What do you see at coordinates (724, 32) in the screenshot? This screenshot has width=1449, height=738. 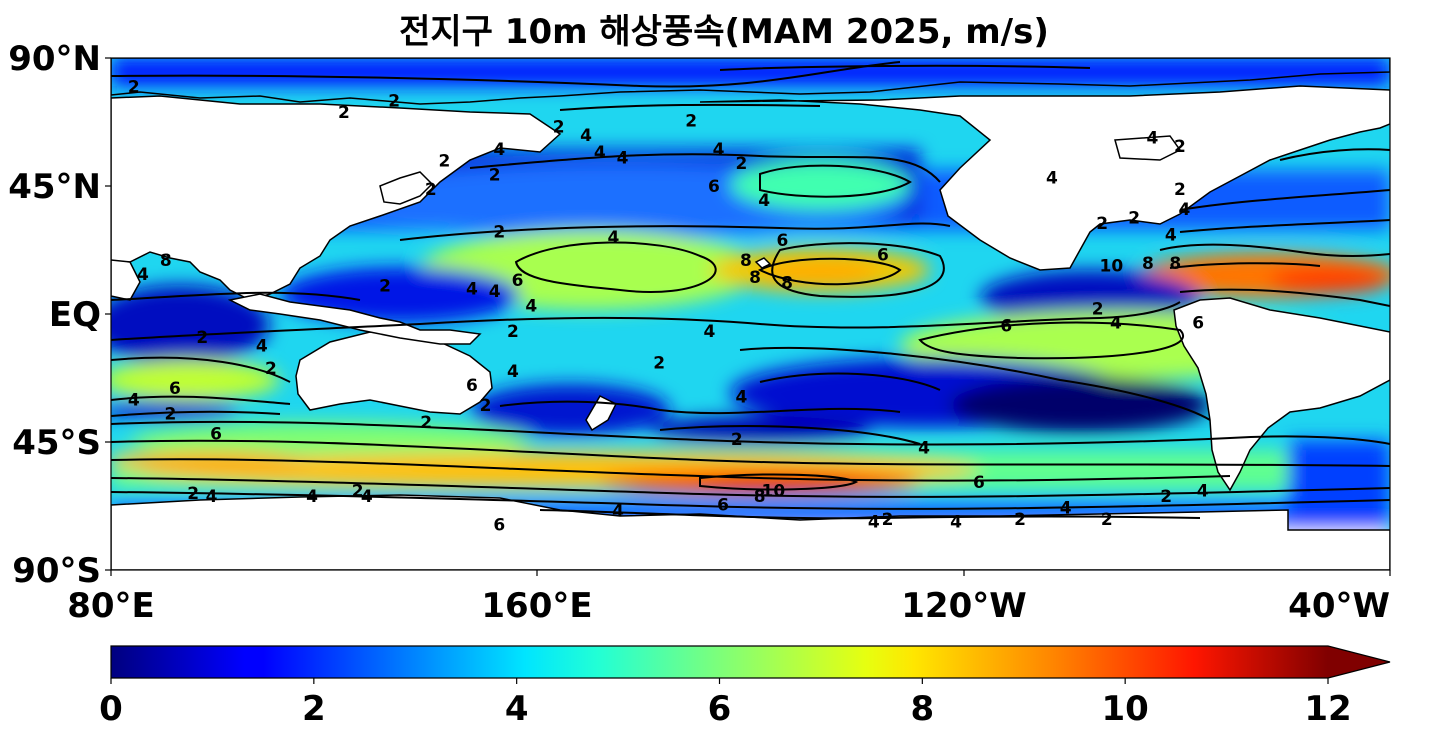 I see `map-title: 전지구 10m 해상풍속(MAM 2025, m/s)` at bounding box center [724, 32].